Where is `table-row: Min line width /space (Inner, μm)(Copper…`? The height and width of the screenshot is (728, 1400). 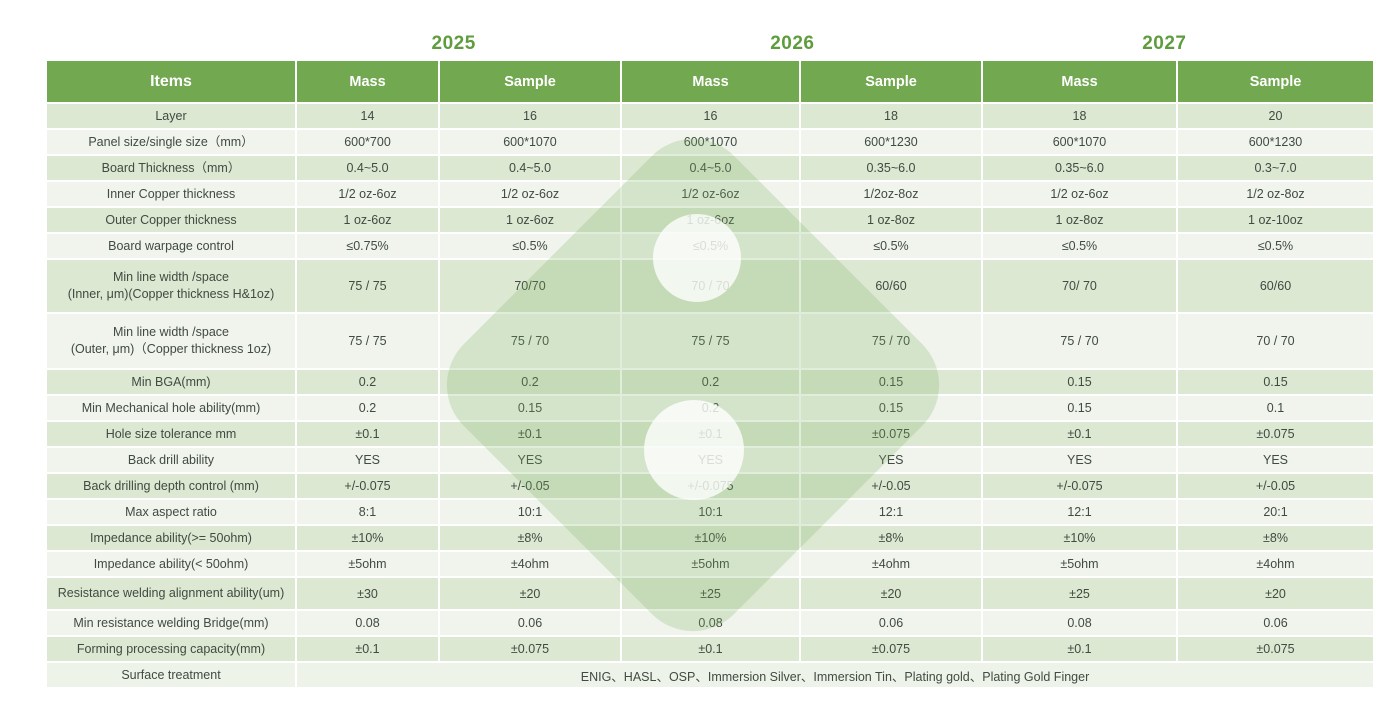
table-row: Min line width /space (Inner, μm)(Copper… is located at coordinates (710, 286).